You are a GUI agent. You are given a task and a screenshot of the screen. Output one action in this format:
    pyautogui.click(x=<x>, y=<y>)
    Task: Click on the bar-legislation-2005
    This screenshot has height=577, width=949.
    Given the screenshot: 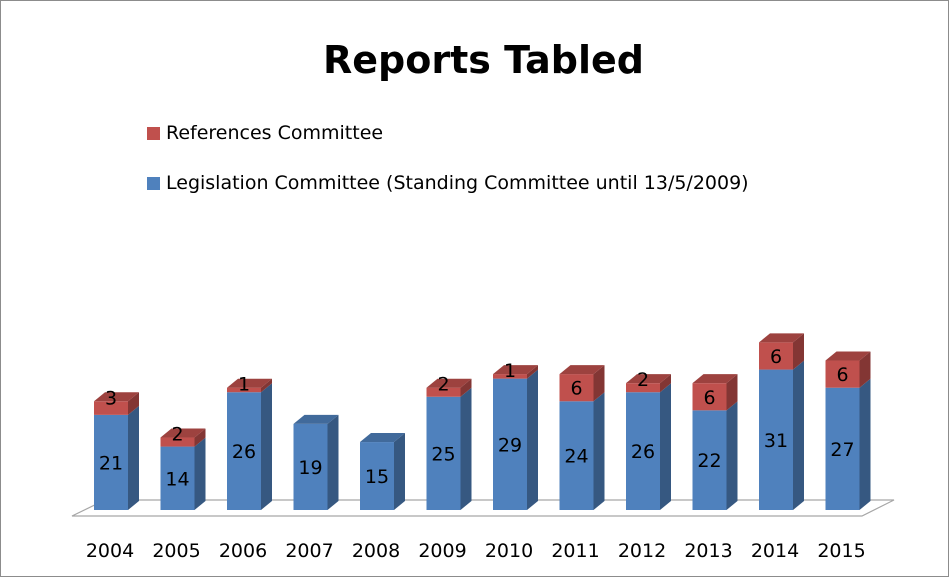 What is the action you would take?
    pyautogui.click(x=177, y=478)
    